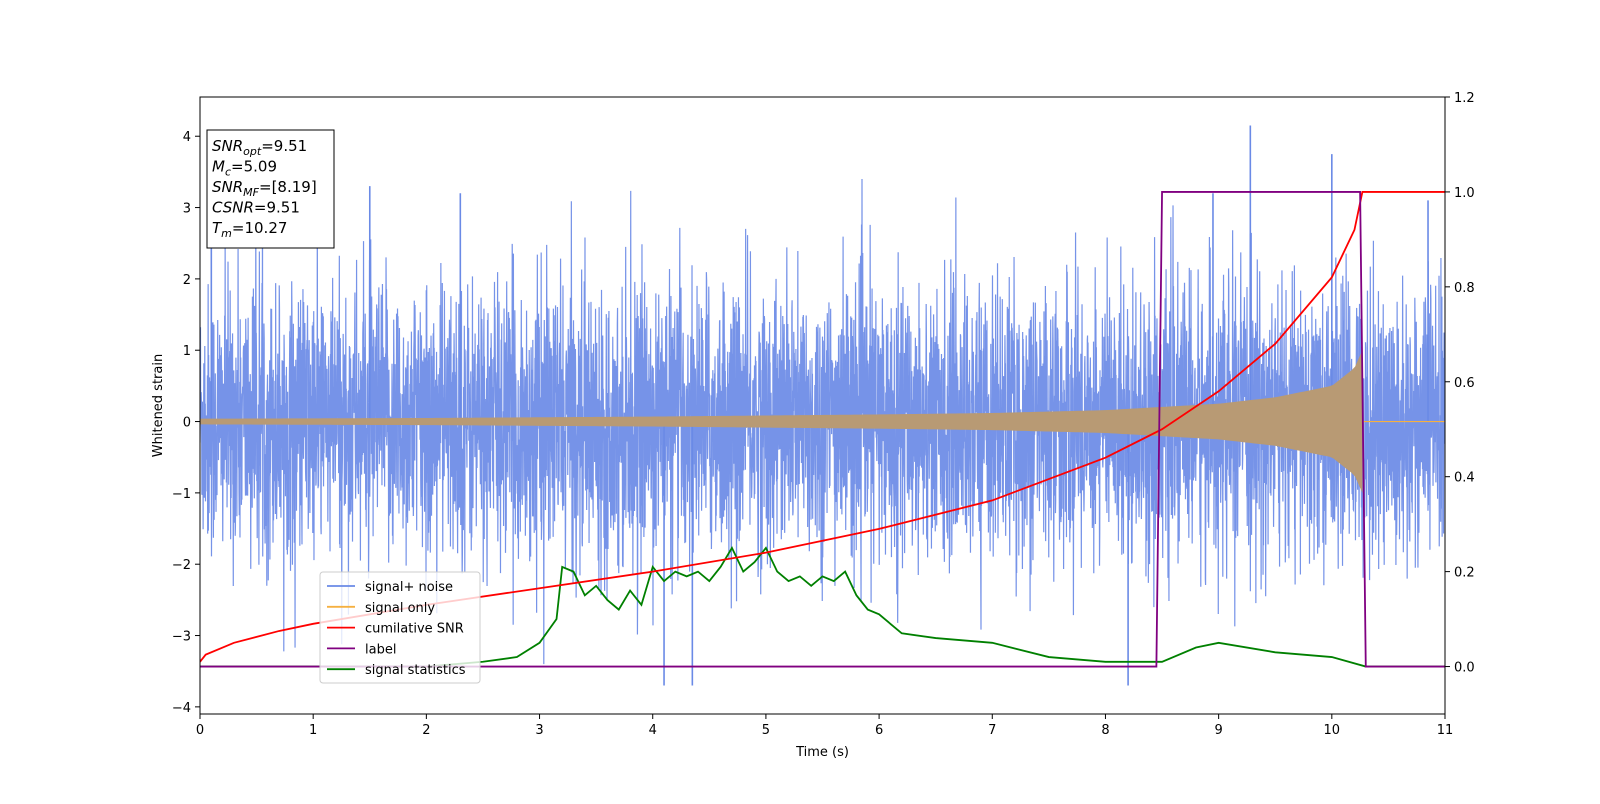  What do you see at coordinates (822, 606) in the screenshot?
I see `series-signal-statistics-line` at bounding box center [822, 606].